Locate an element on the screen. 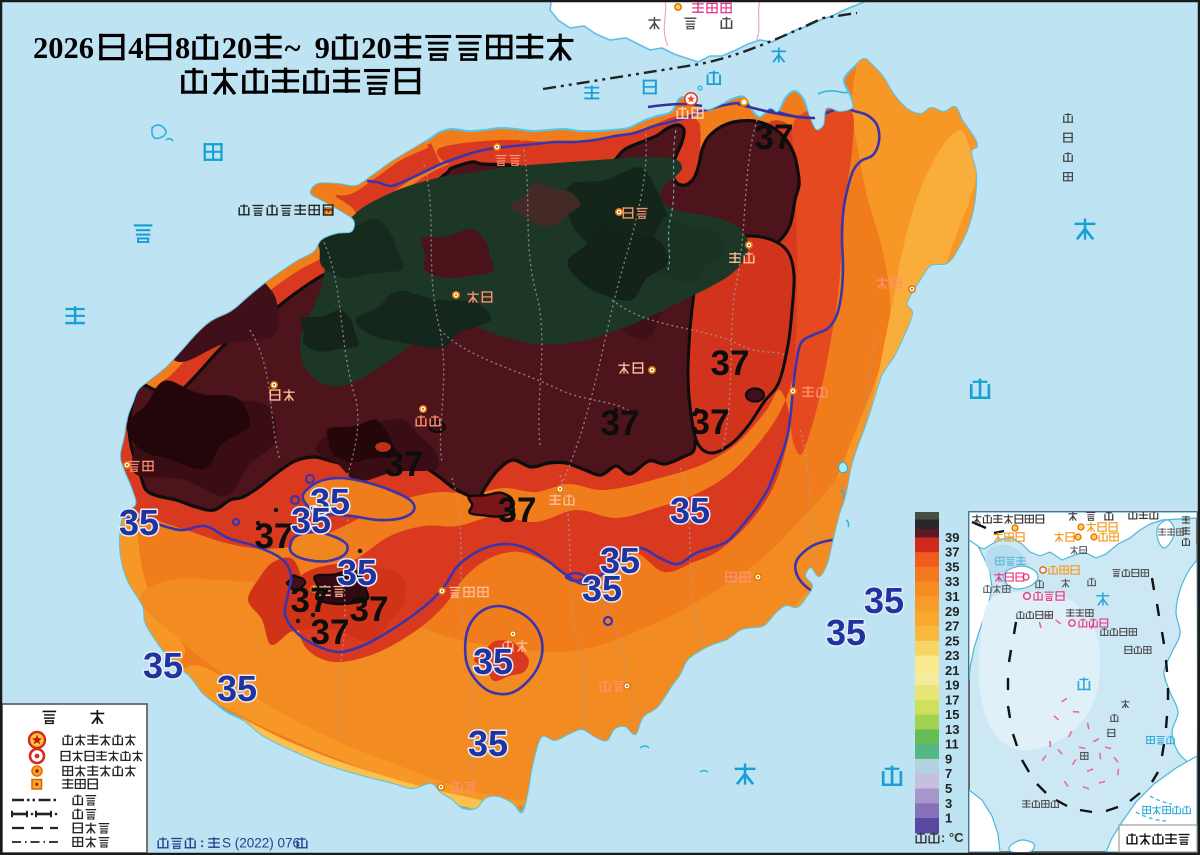 The width and height of the screenshot is (1200, 855). svg-text: 33 is located at coordinates (952, 581).